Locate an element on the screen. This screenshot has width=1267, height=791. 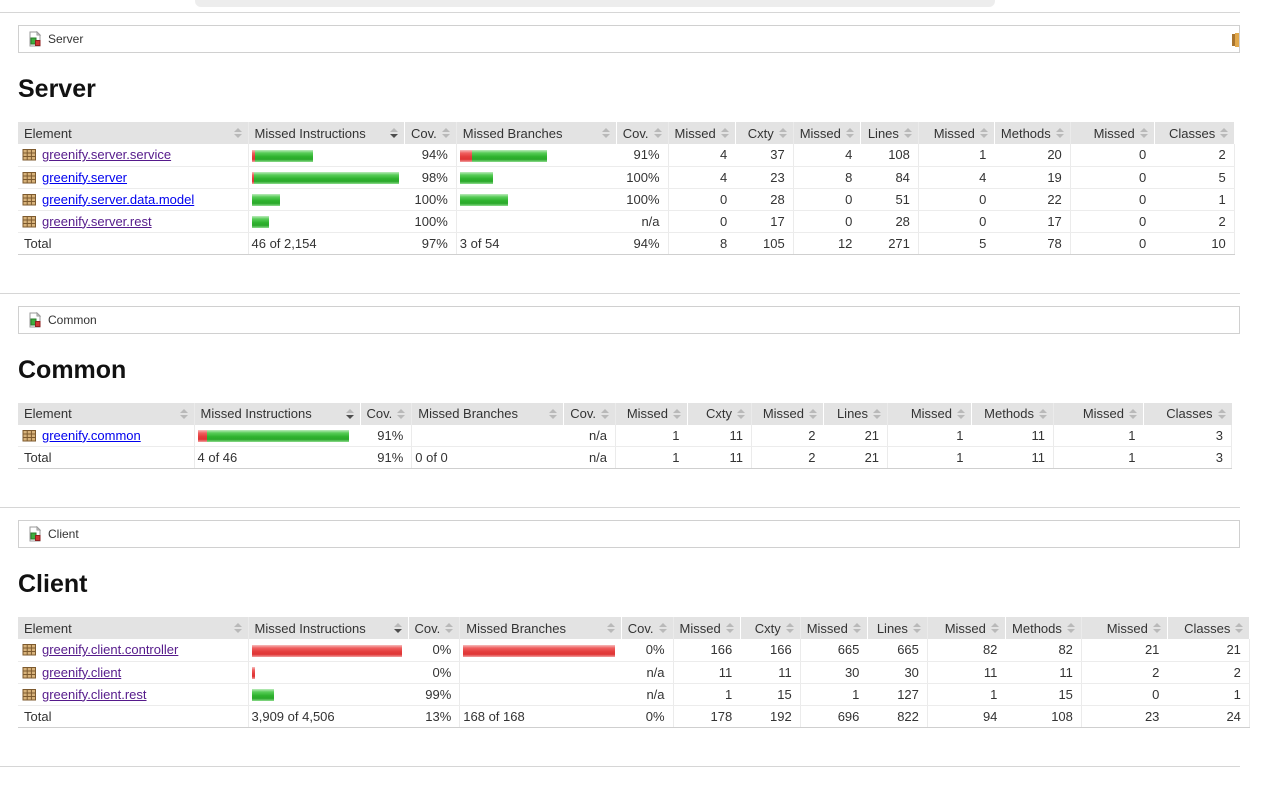
total-label-cell: Total is located at coordinates (133, 243).